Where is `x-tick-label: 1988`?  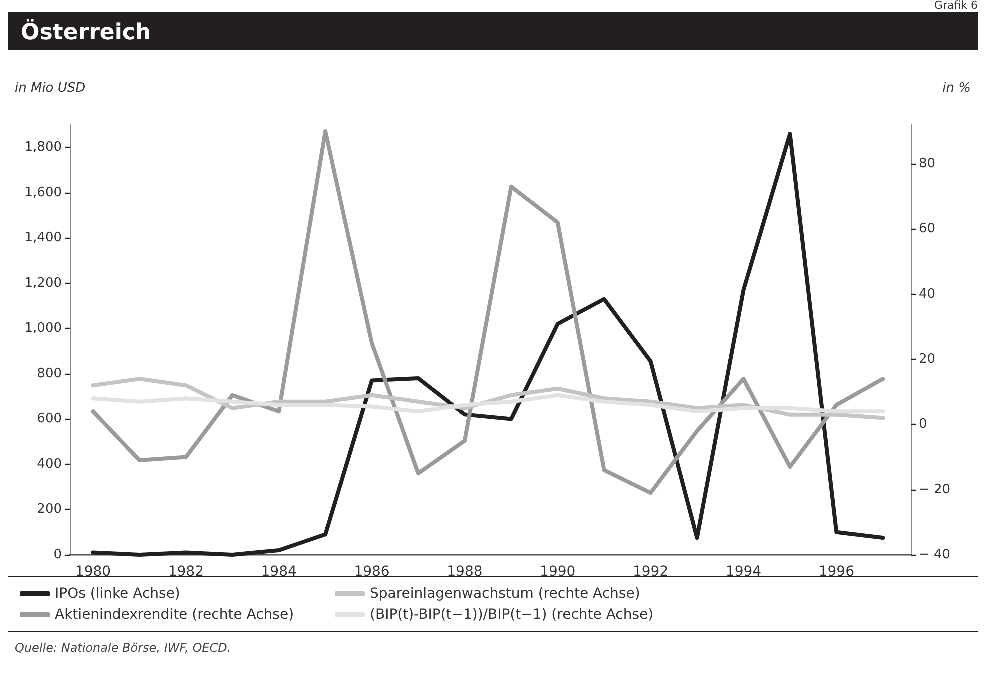
x-tick-label: 1988 is located at coordinates (465, 572).